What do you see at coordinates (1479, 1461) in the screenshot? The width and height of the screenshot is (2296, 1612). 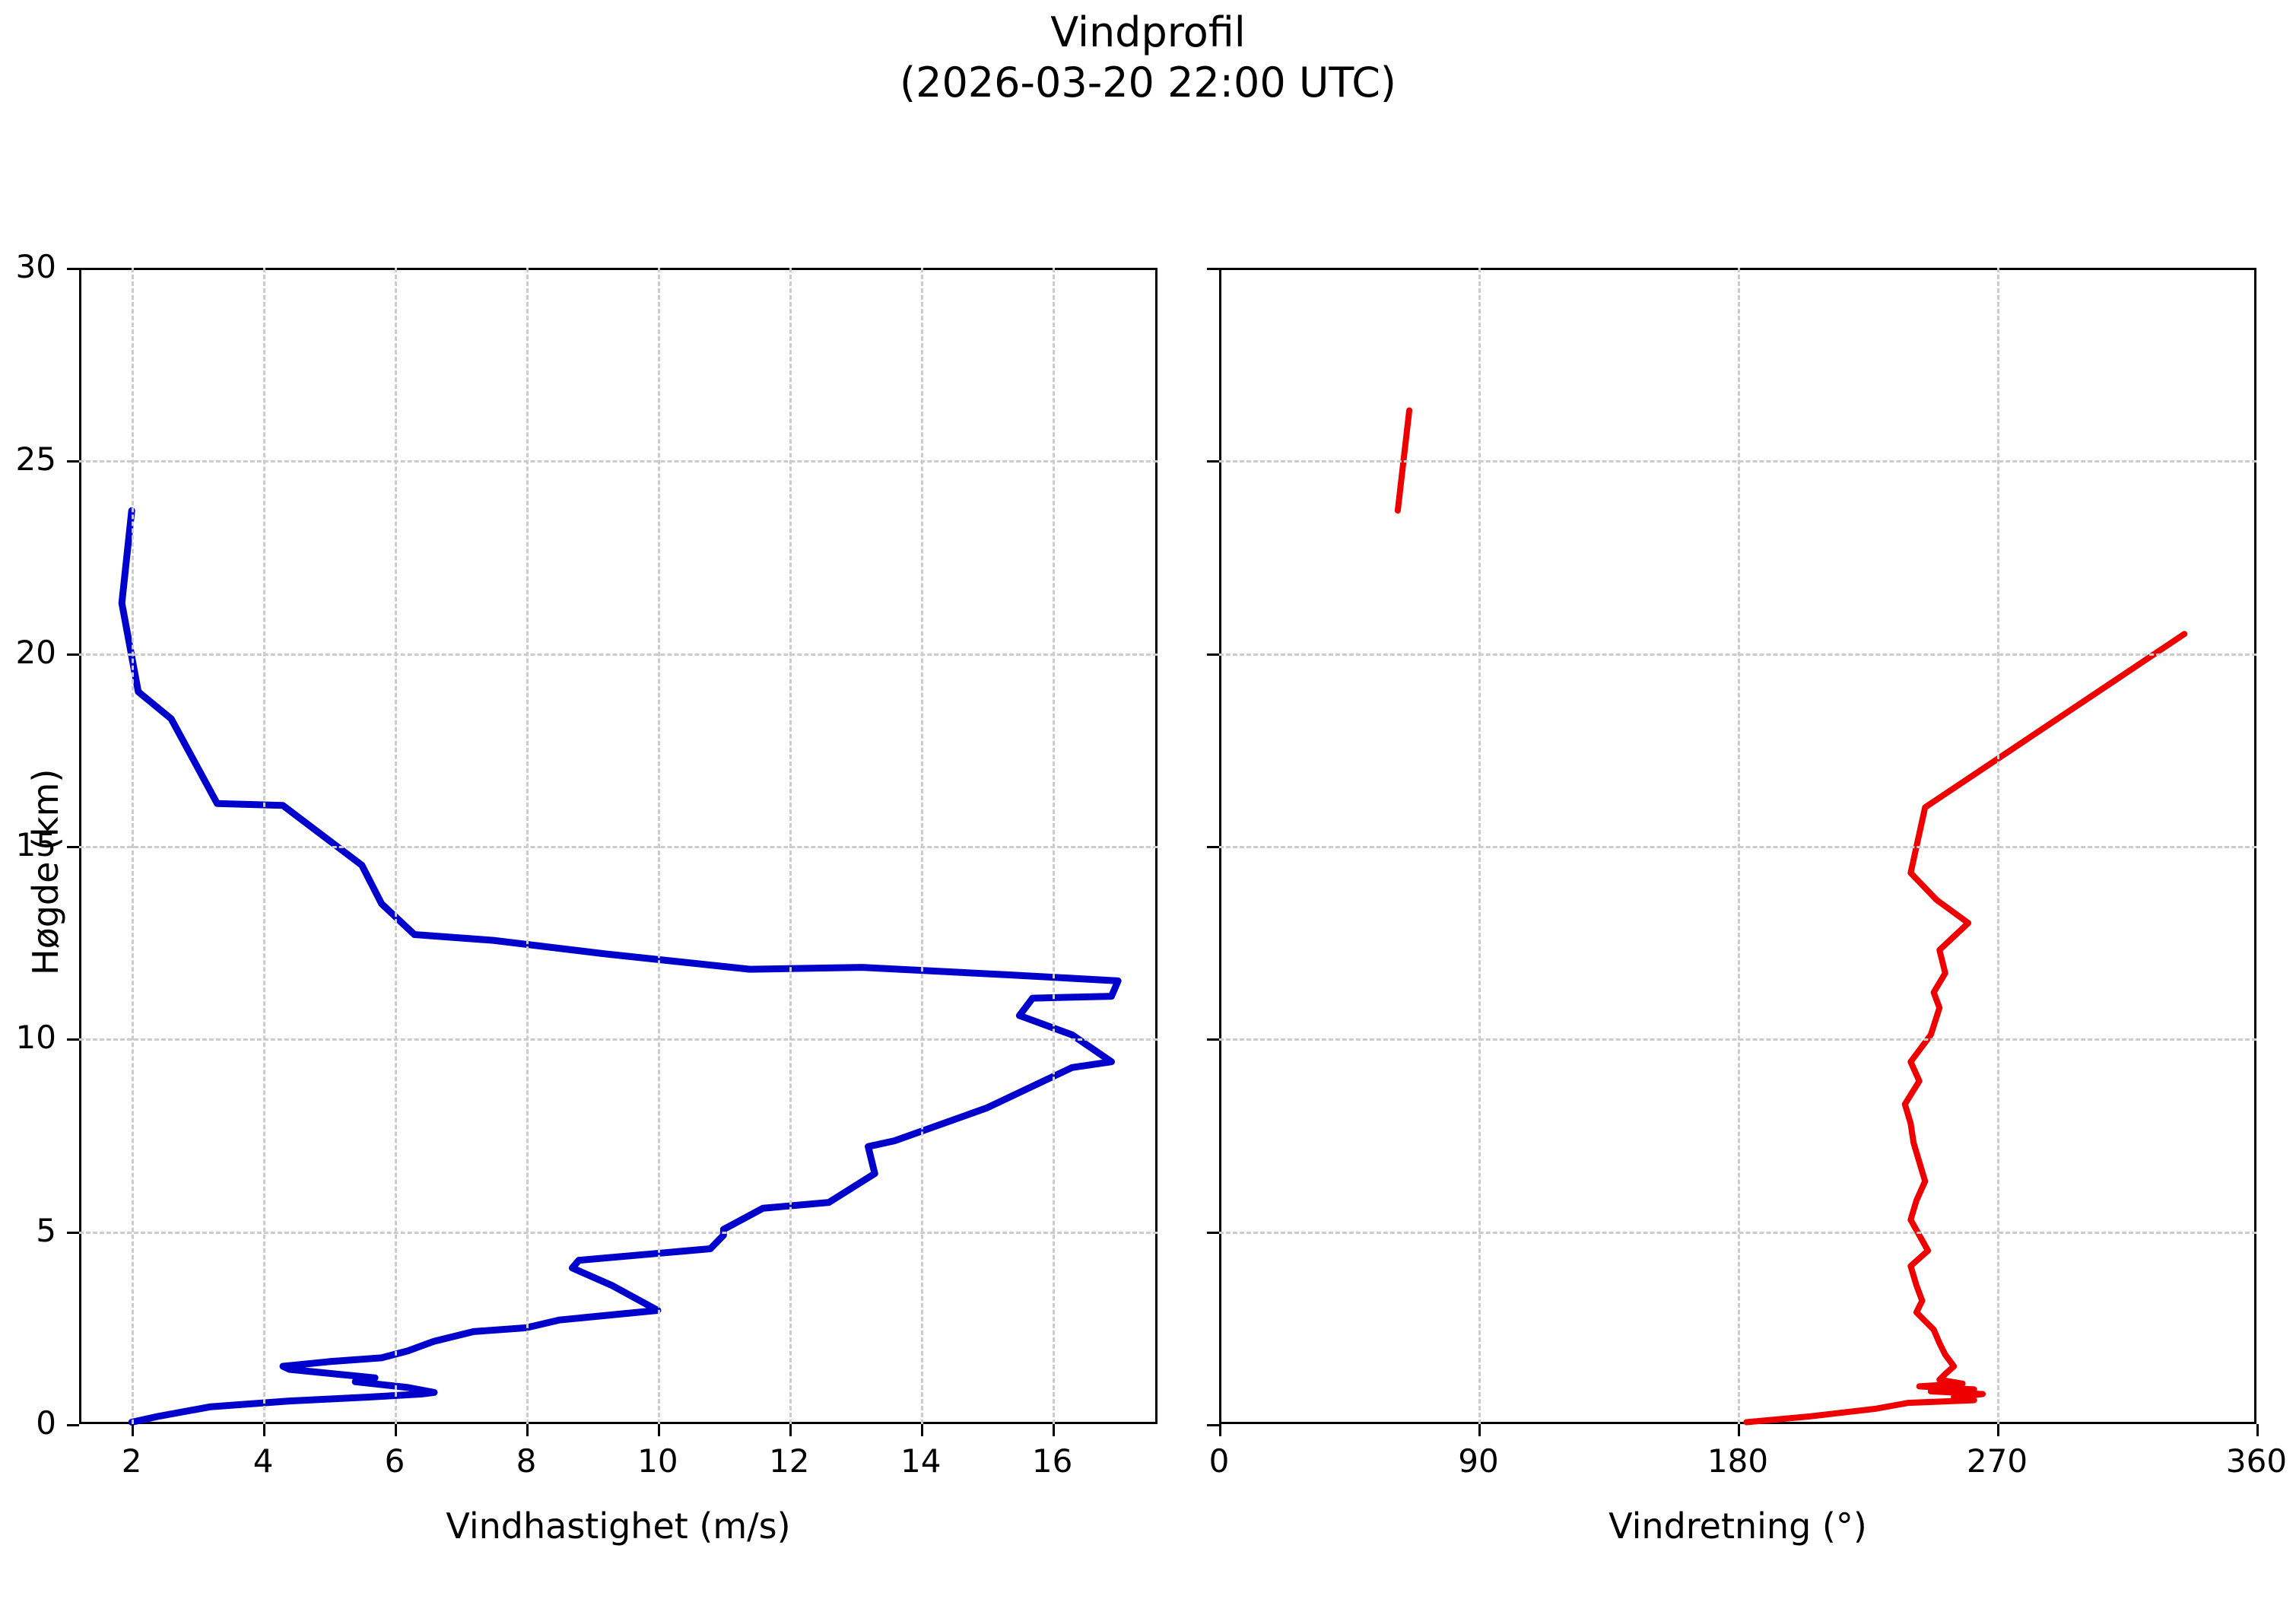 I see `x-tick-label: 90` at bounding box center [1479, 1461].